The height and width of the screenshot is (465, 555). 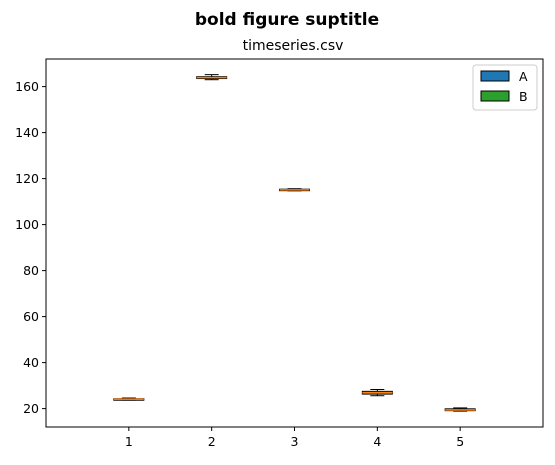 I want to click on y-tick-label: 100, so click(x=27, y=224).